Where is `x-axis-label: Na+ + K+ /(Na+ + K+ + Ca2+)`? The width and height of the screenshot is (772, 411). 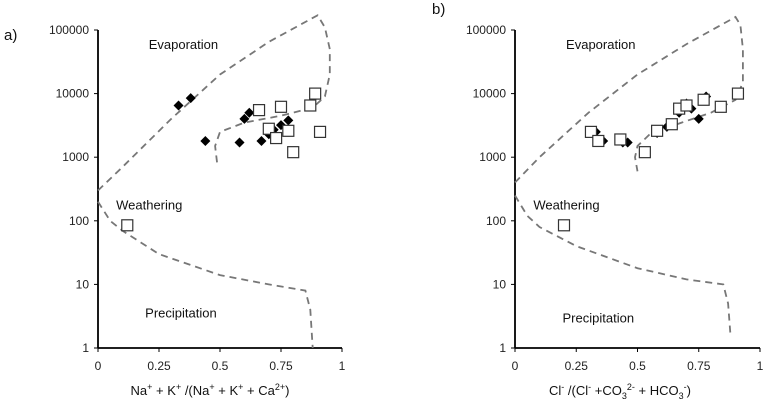
x-axis-label: Na+ + K+ /(Na+ + K+ + Ca2+) is located at coordinates (210, 390).